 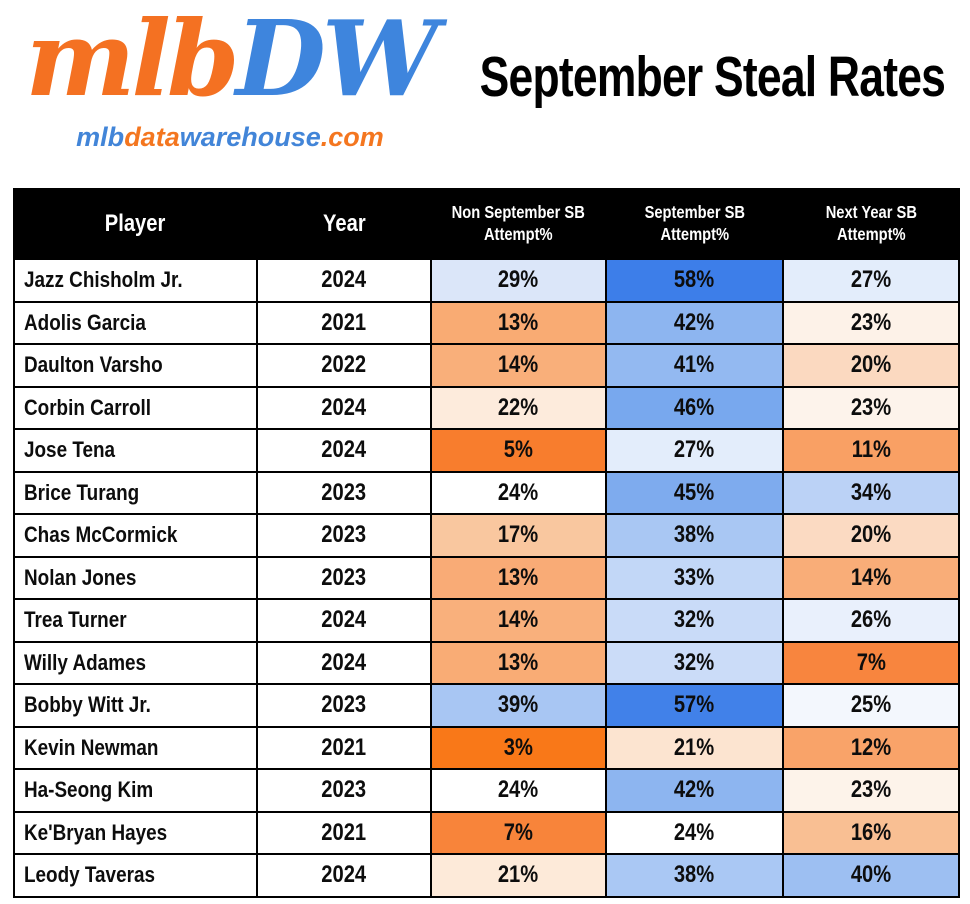 What do you see at coordinates (871, 224) in the screenshot?
I see `column-header: Next Year SB Attempt%` at bounding box center [871, 224].